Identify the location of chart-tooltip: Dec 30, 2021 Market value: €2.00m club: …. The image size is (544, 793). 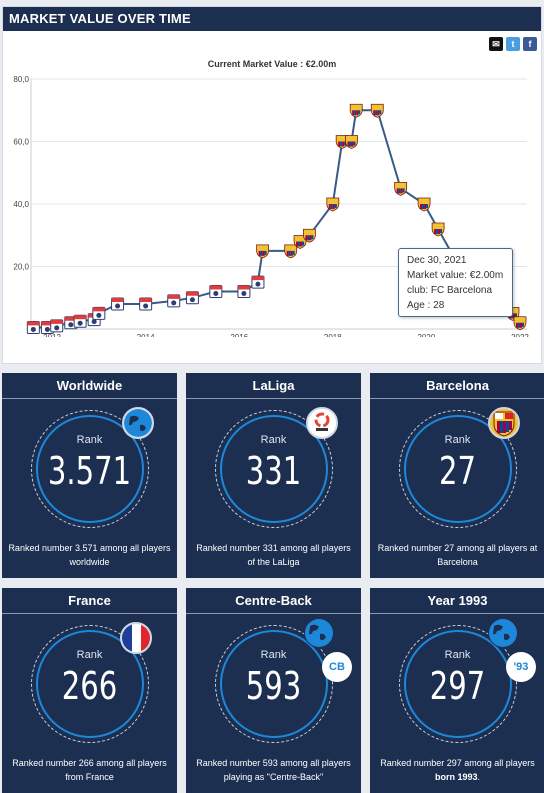
(455, 282).